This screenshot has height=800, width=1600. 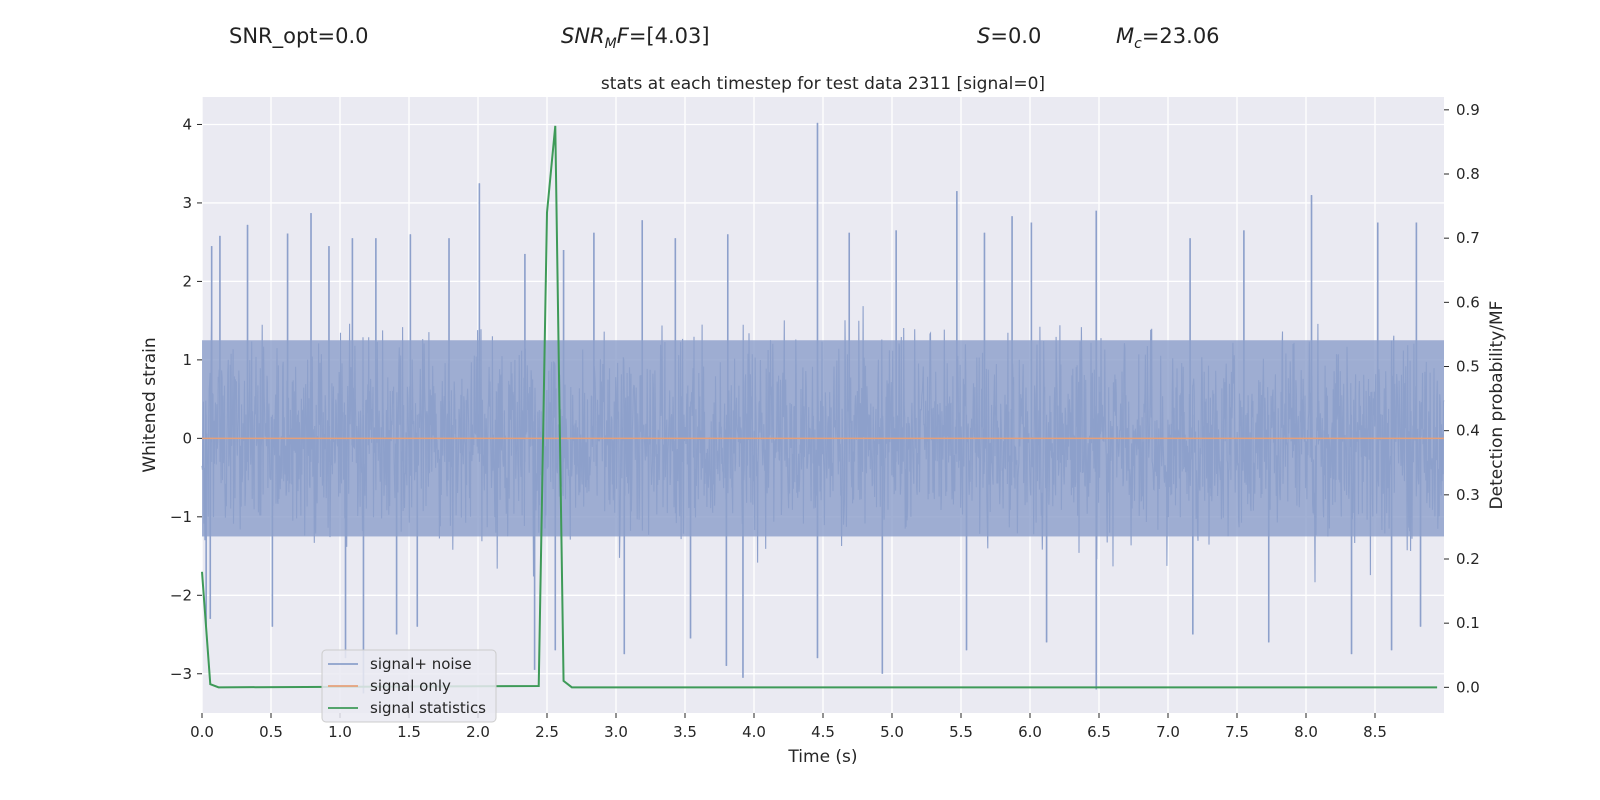 I want to click on x-tick-label-0: 0.0, so click(x=202, y=732).